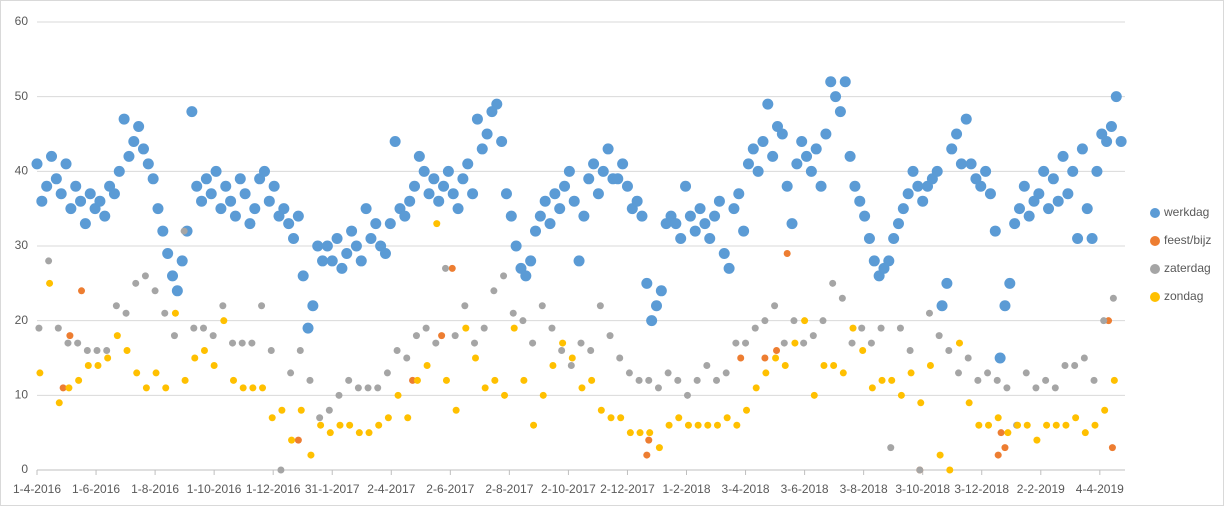 This screenshot has width=1224, height=506. I want to click on legend-label: zondag, so click(1183, 296).